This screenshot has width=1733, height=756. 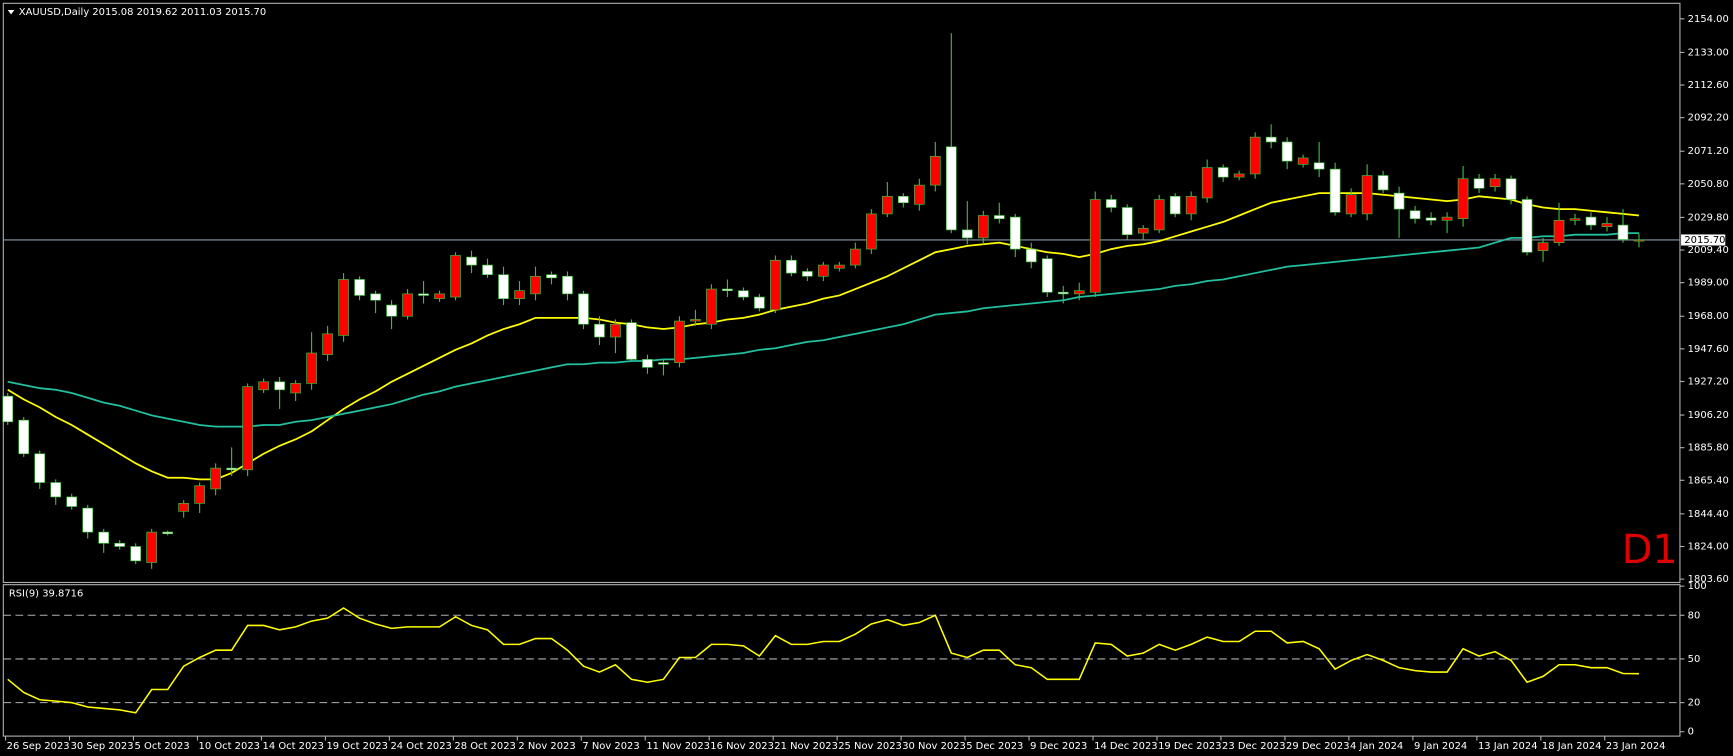 I want to click on y-tick-label: 0, so click(x=1691, y=732).